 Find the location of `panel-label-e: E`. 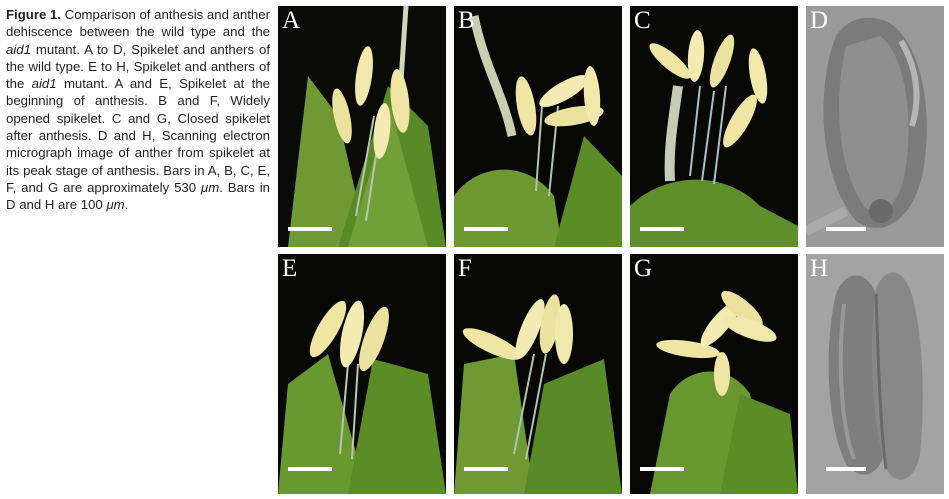

panel-label-e: E is located at coordinates (290, 268).